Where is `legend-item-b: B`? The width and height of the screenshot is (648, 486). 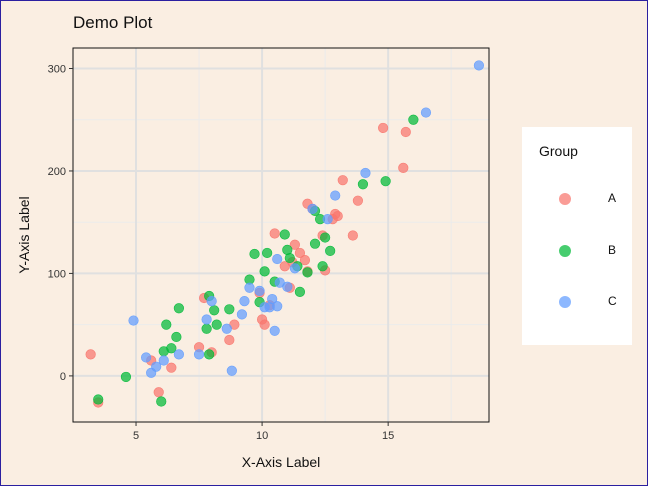
legend-item-b: B is located at coordinates (577, 251).